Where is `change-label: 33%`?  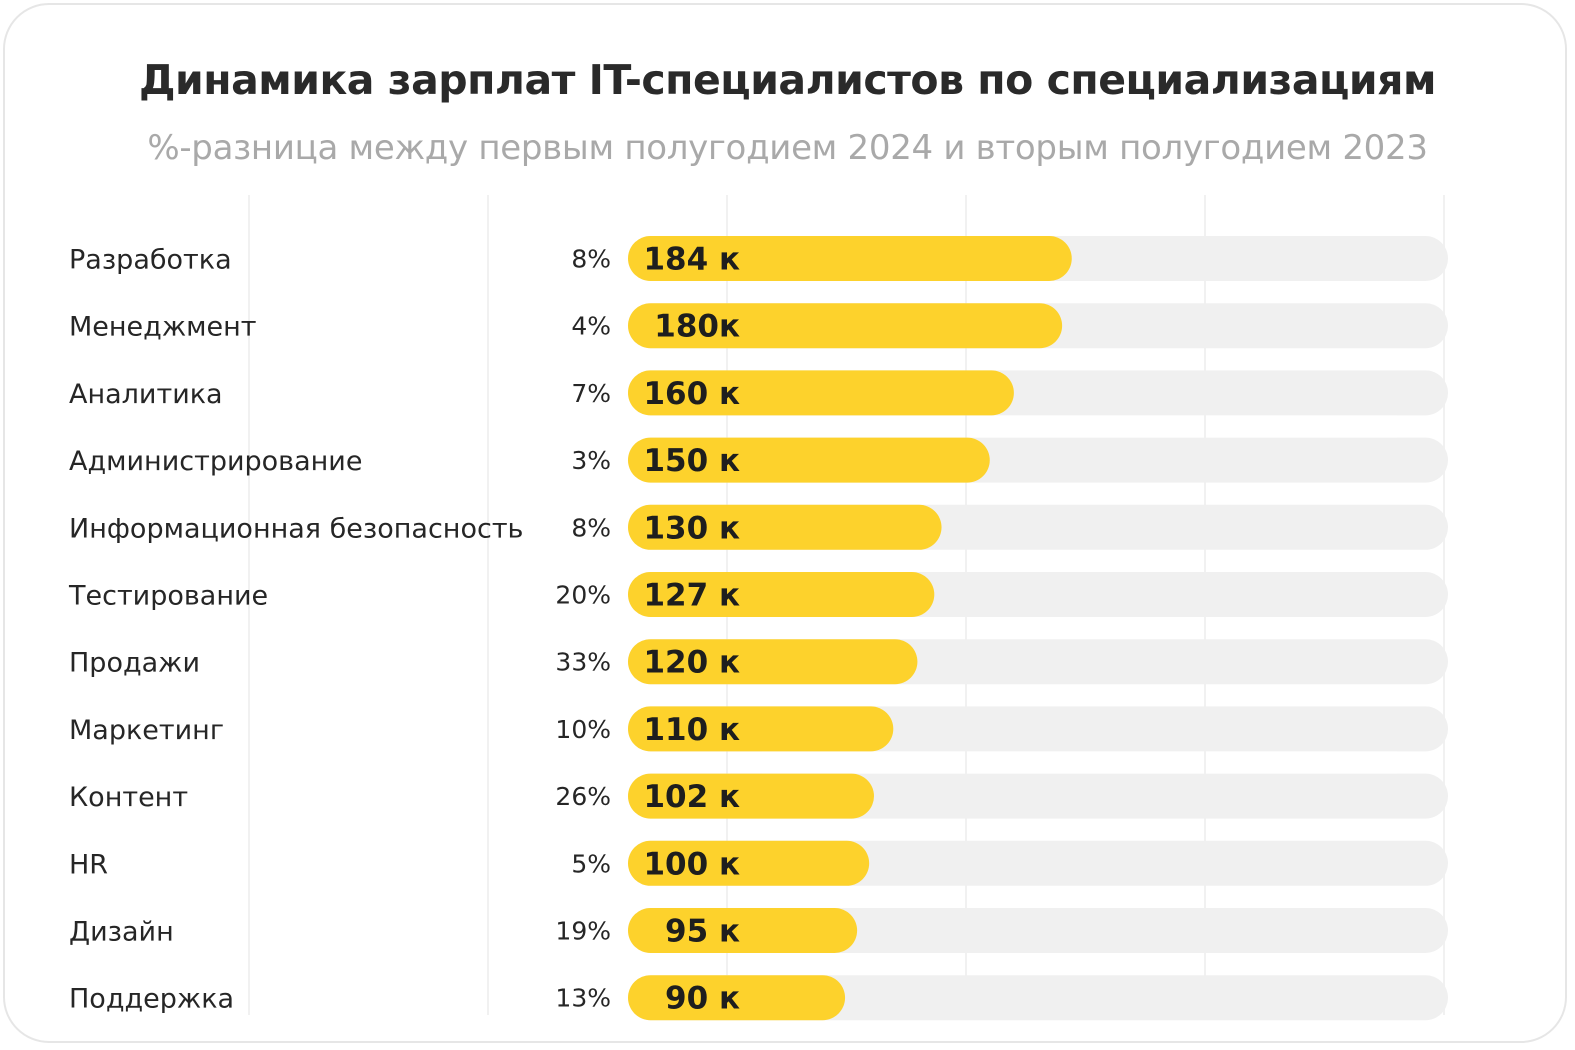 change-label: 33% is located at coordinates (583, 662).